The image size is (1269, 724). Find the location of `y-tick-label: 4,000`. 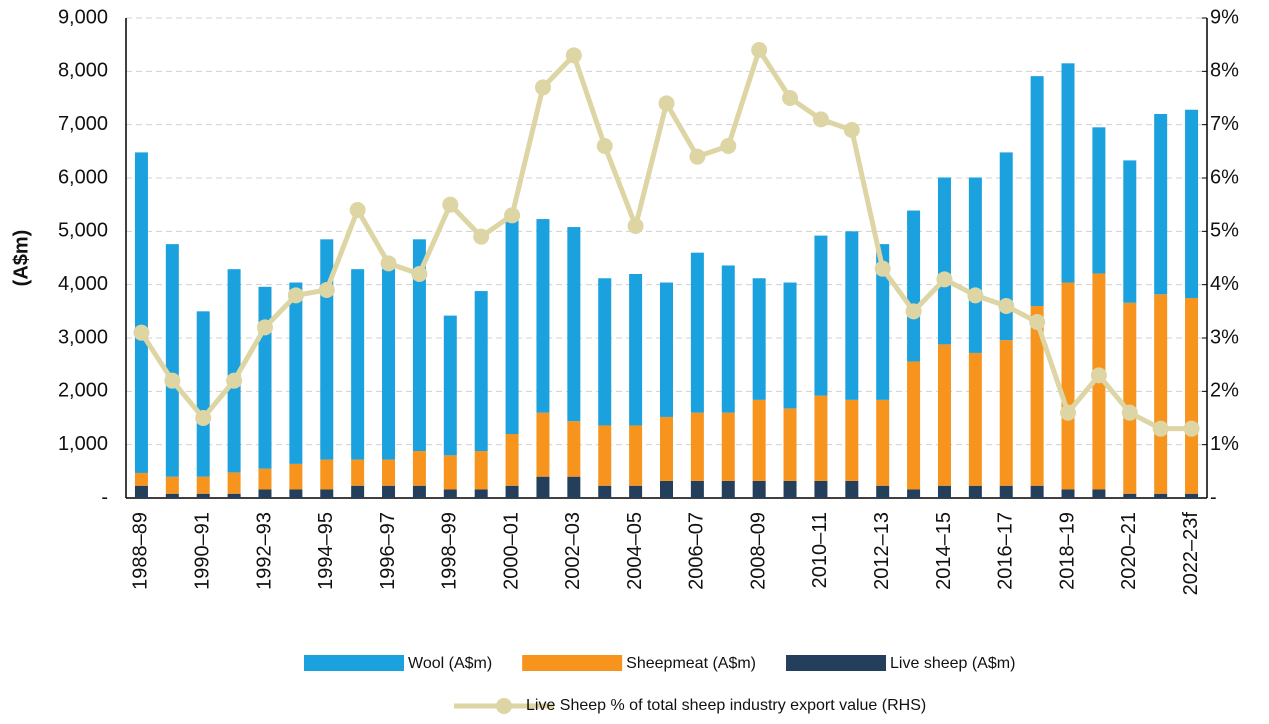

y-tick-label: 4,000 is located at coordinates (83, 284).